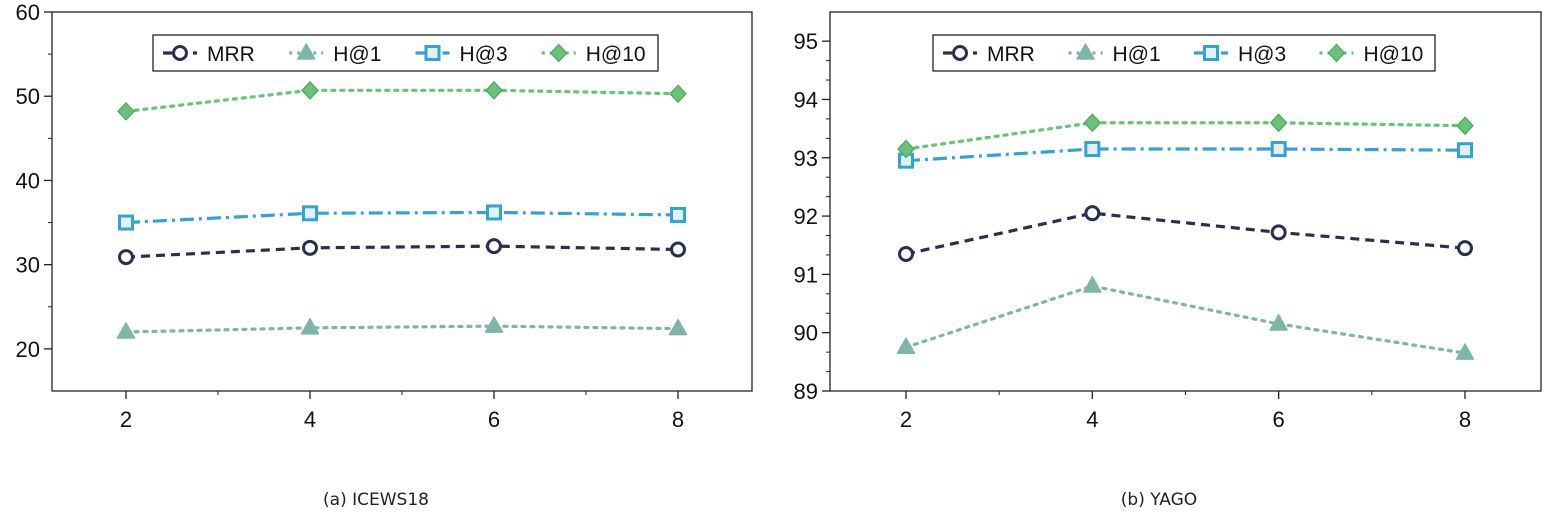 Image resolution: width=1549 pixels, height=514 pixels. I want to click on y-tick-label: 92, so click(806, 216).